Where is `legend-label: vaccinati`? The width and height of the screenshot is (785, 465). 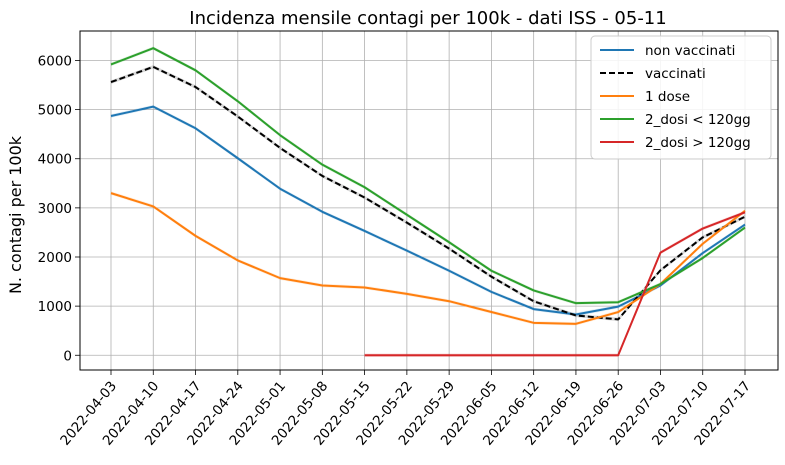
legend-label: vaccinati is located at coordinates (675, 74).